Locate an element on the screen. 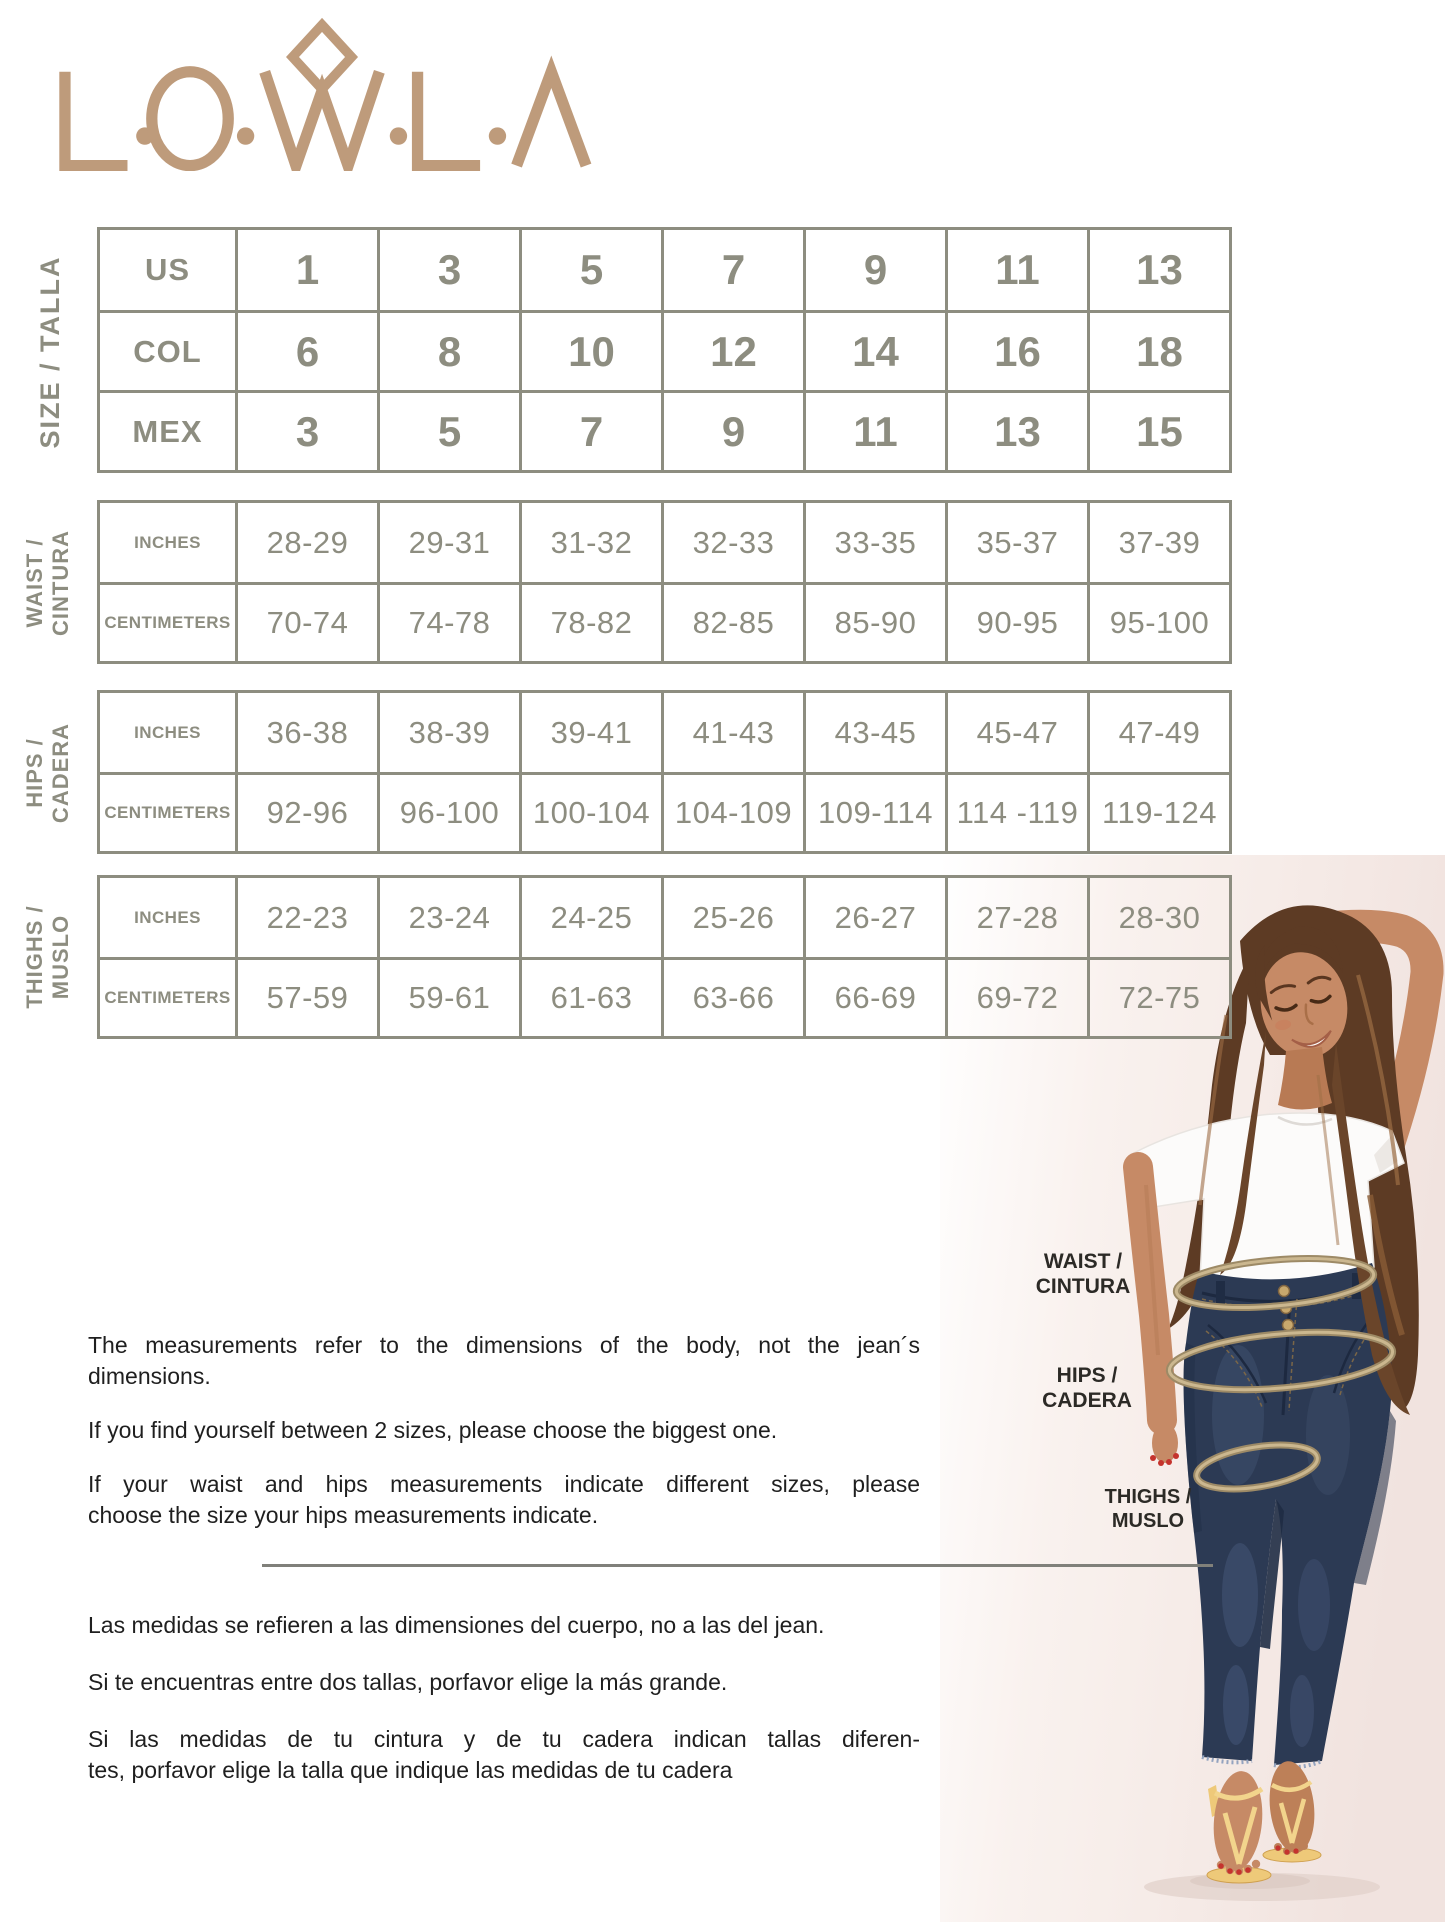  table-cell: 57-59 is located at coordinates (306, 996).